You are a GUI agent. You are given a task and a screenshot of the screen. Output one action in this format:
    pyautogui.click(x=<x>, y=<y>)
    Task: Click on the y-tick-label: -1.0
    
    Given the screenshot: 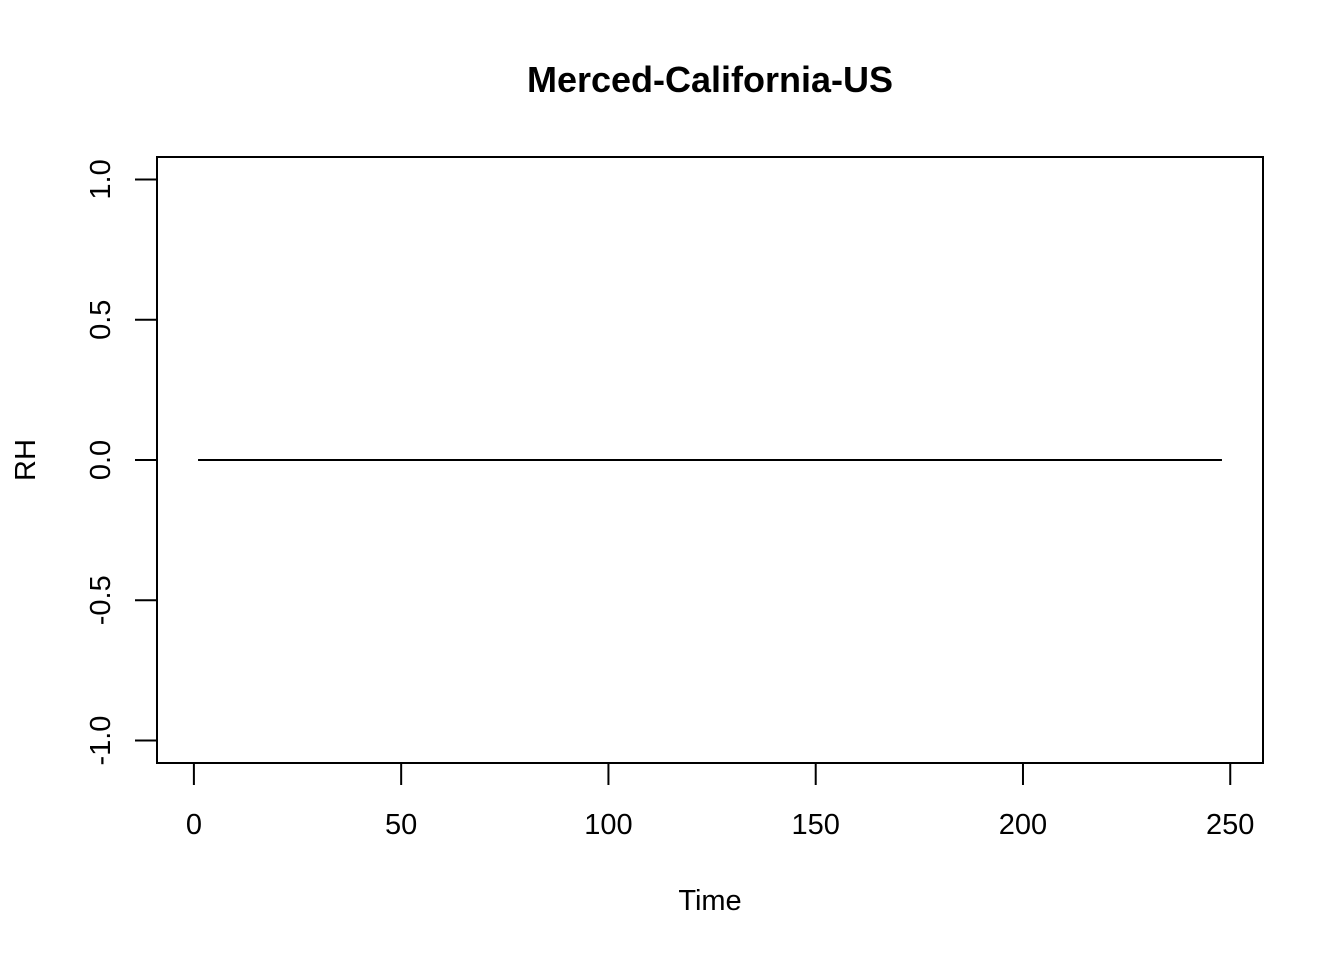 What is the action you would take?
    pyautogui.click(x=101, y=741)
    